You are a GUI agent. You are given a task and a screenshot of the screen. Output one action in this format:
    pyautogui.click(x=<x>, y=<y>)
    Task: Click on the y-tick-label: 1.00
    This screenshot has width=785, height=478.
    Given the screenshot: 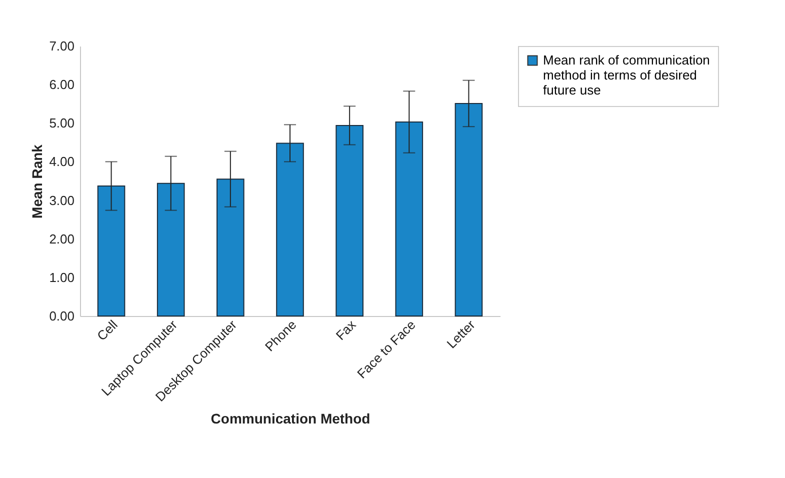 What is the action you would take?
    pyautogui.click(x=61, y=277)
    